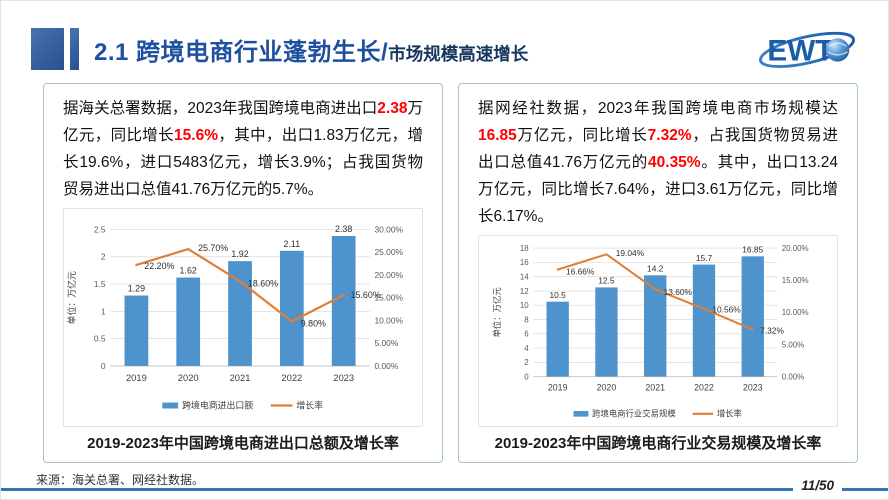 The height and width of the screenshot is (500, 889). Describe the element at coordinates (241, 52) in the screenshot. I see `title-main: 2.1 跨境电商行业蓬勃生长/` at that location.